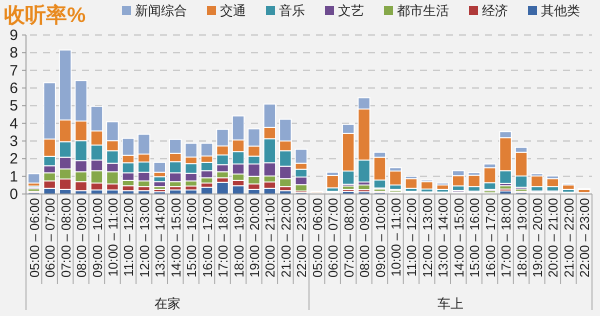 The image size is (600, 316). Describe the element at coordinates (14, 106) in the screenshot. I see `y-tick-label: 5` at that location.